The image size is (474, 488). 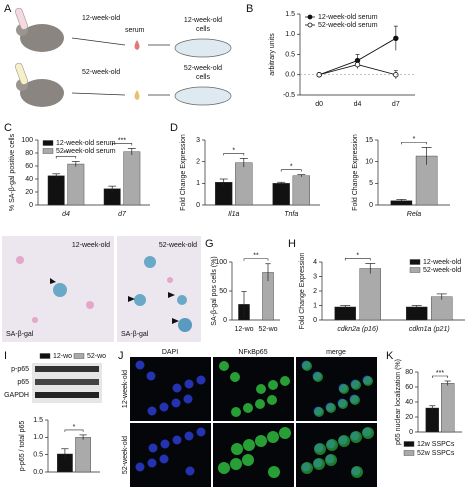 I want to click on y-axis-label: Fold Change Expression, so click(x=302, y=291).